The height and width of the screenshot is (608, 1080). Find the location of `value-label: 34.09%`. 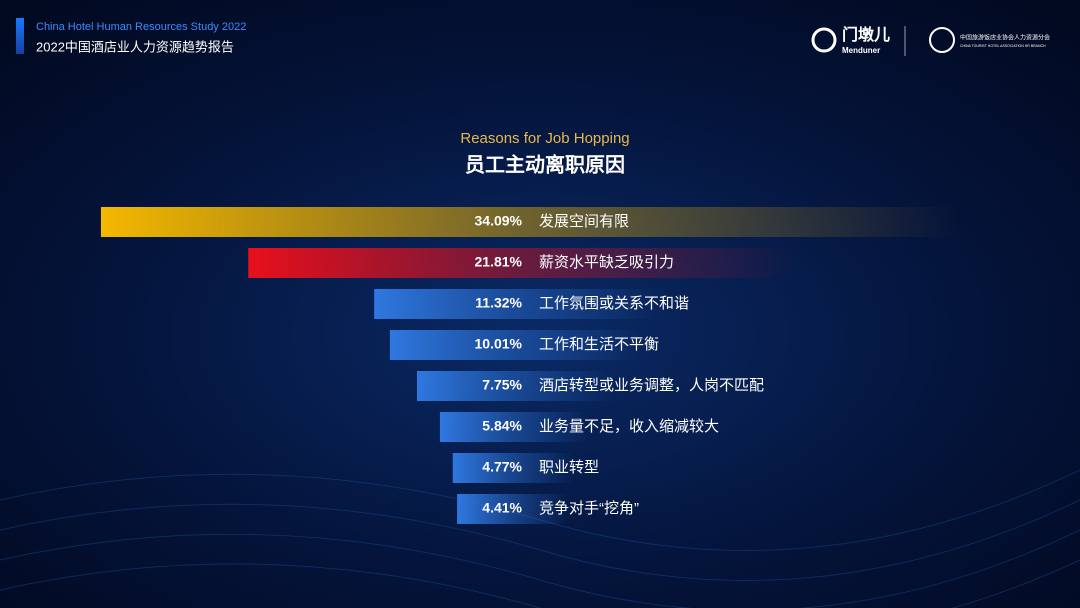

value-label: 34.09% is located at coordinates (499, 221).